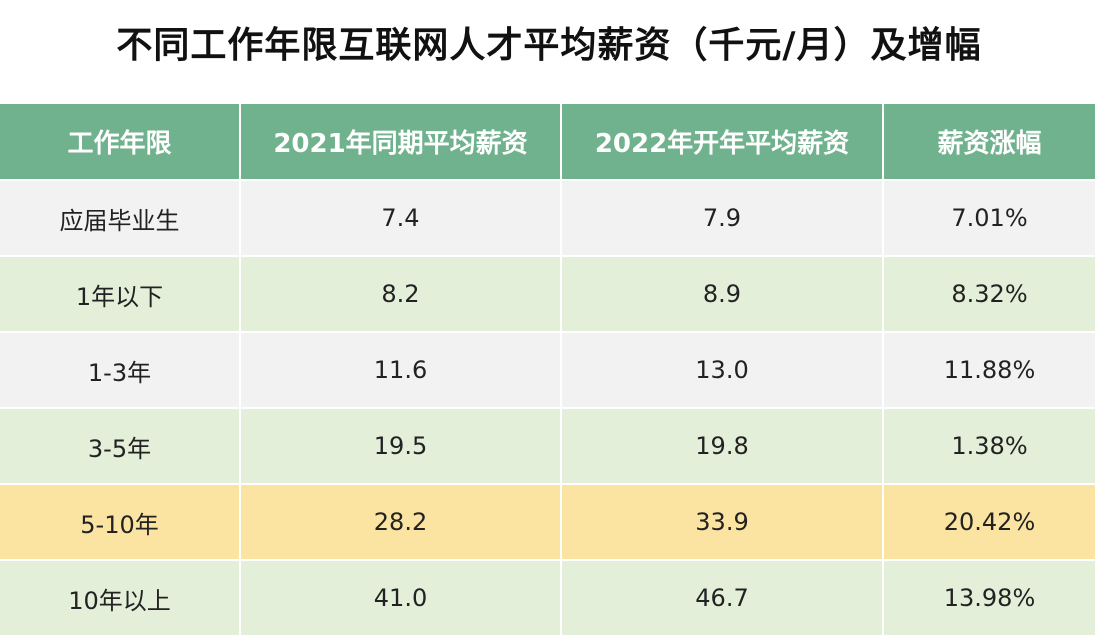 The width and height of the screenshot is (1098, 635). I want to click on table-row: 1年以下 8.2 8.9 8.32%, so click(547, 293).